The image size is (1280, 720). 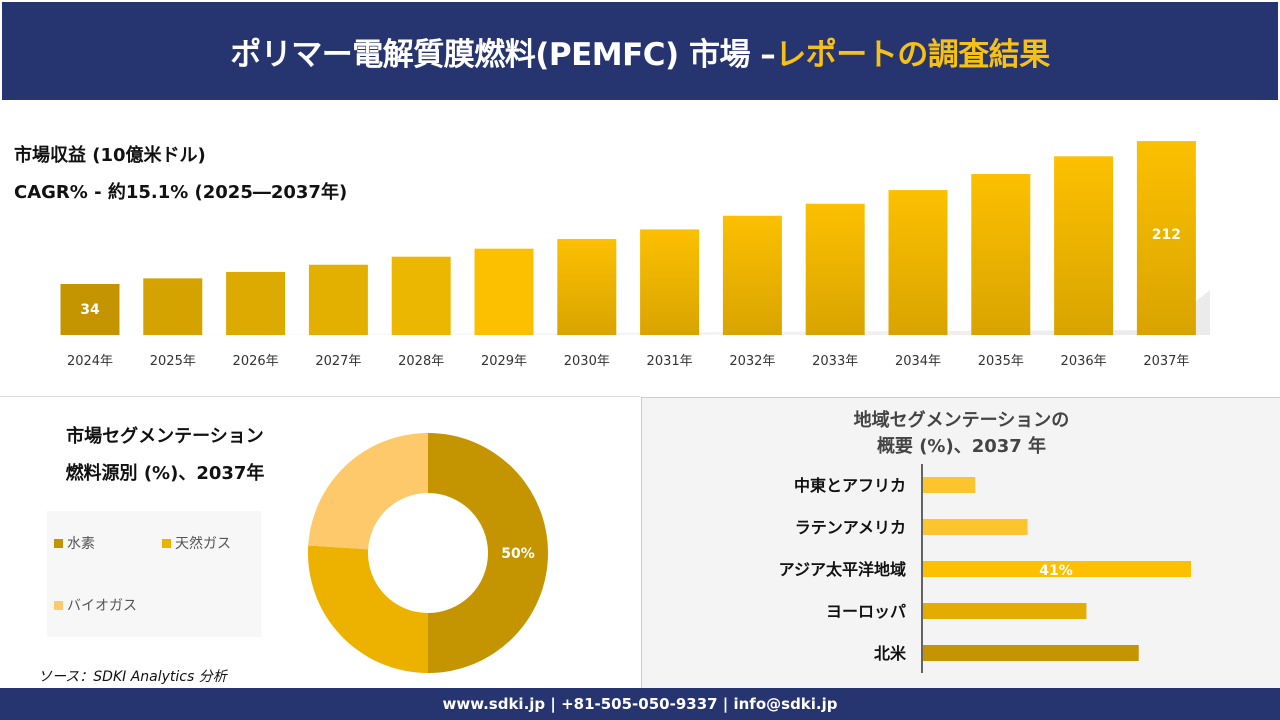 I want to click on x-tick-label: 2025年, so click(x=173, y=361).